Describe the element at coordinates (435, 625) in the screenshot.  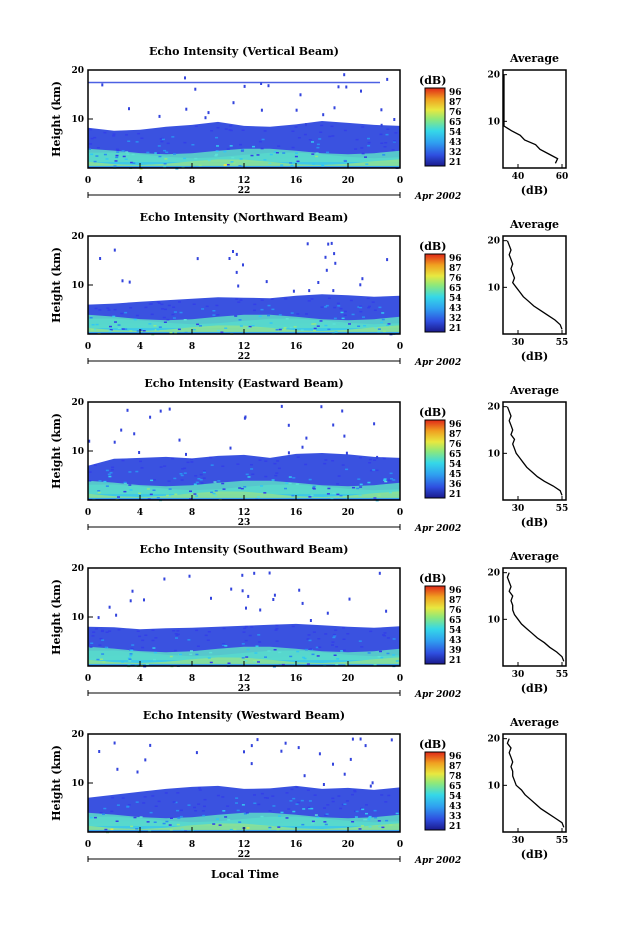
I see `colorbar` at that location.